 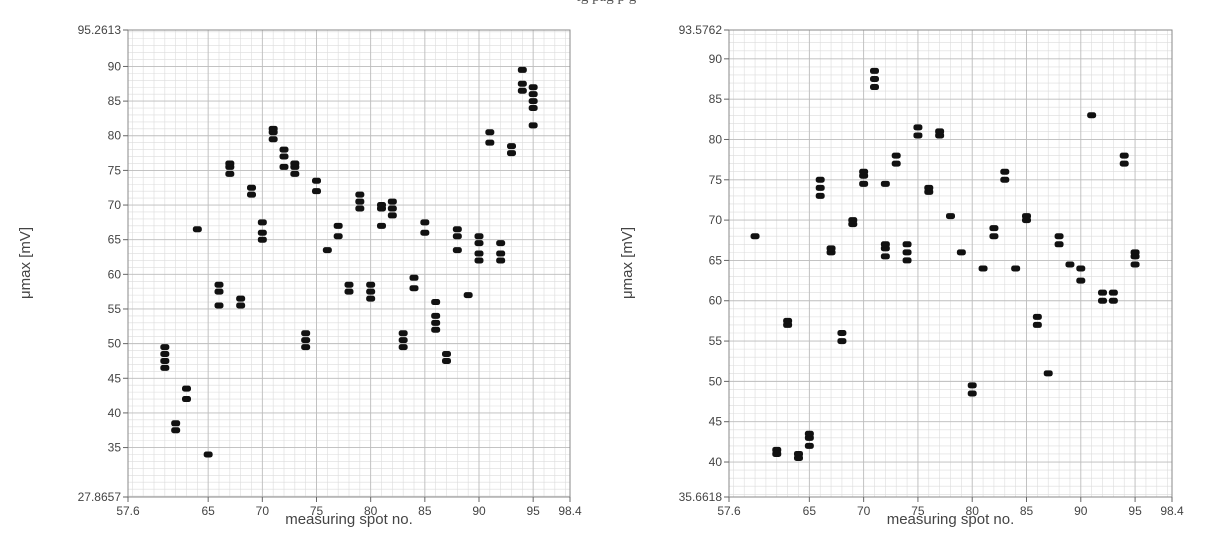 What do you see at coordinates (729, 511) in the screenshot?
I see `x-tick-label: 57.6` at bounding box center [729, 511].